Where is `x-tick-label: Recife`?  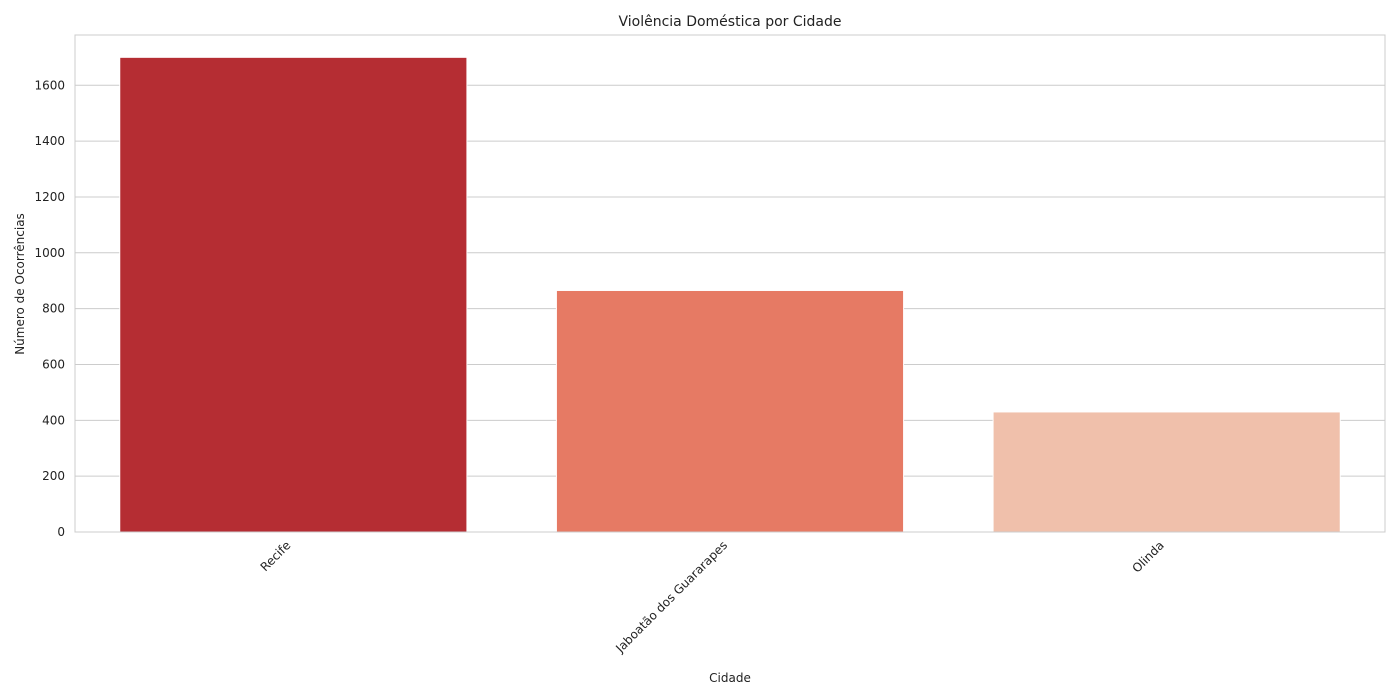 x-tick-label: Recife is located at coordinates (276, 556).